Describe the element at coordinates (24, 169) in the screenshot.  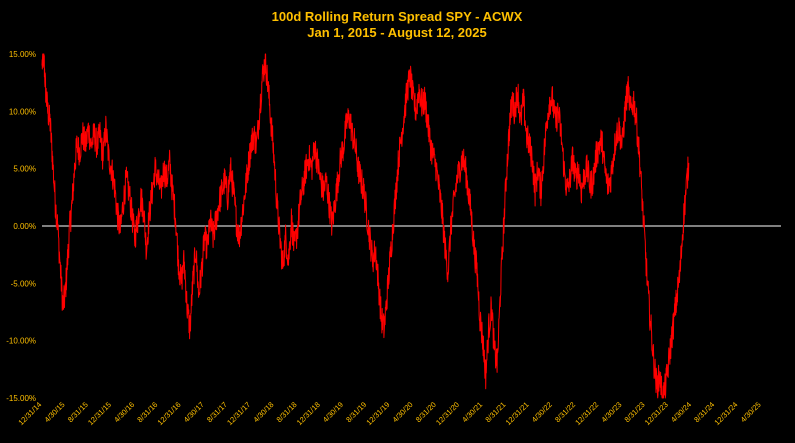
I see `y-tick-label: 5.00%` at that location.